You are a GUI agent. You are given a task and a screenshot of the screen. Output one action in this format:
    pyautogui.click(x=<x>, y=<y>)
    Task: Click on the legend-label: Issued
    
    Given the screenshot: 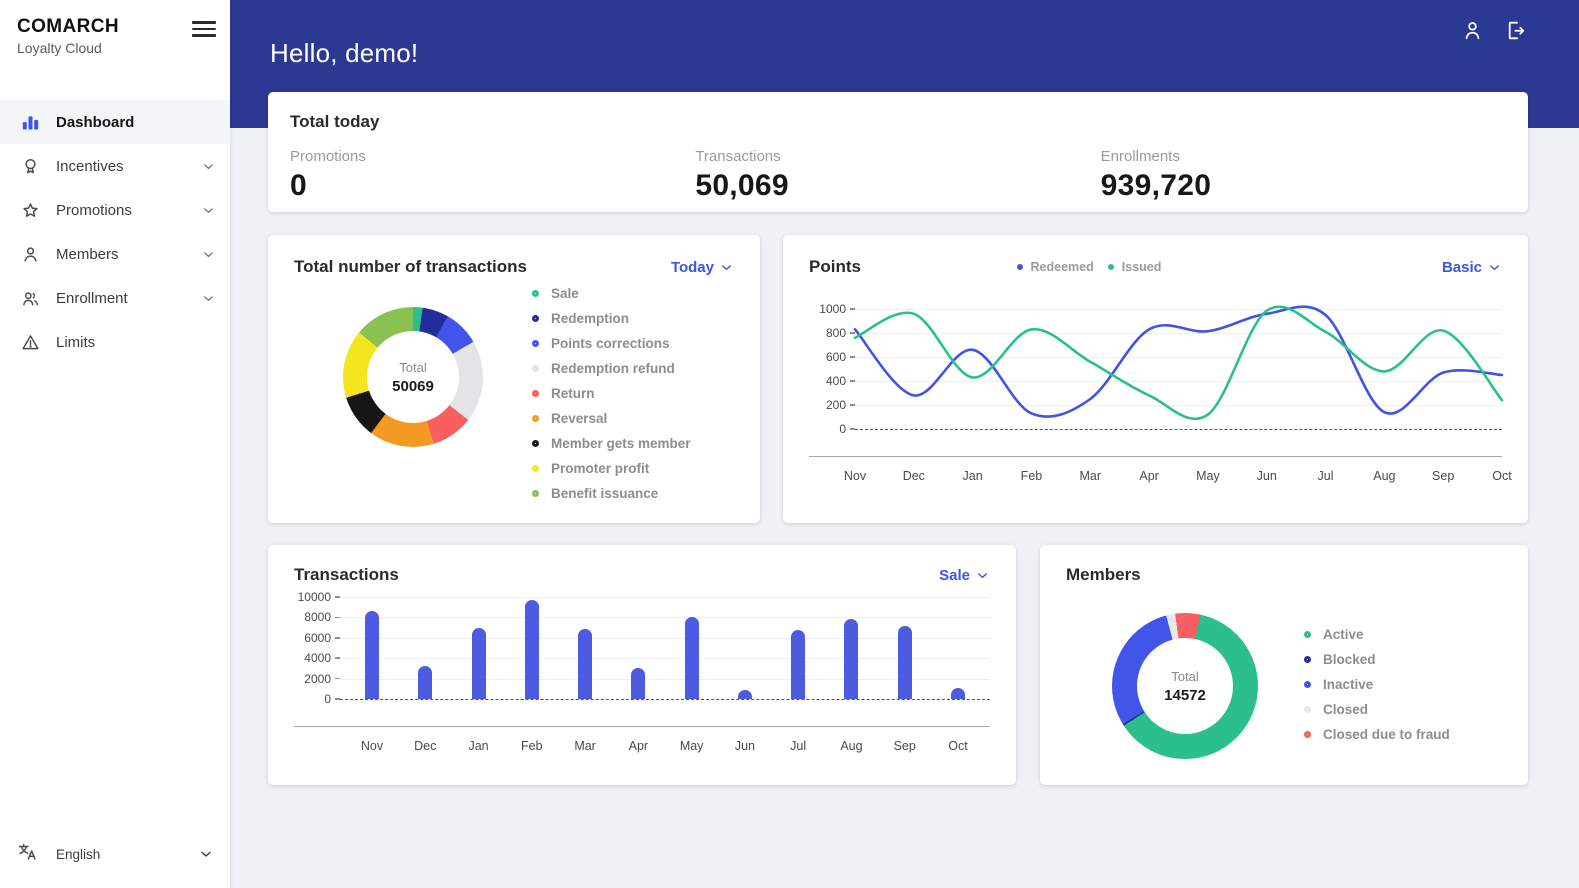 What is the action you would take?
    pyautogui.click(x=1141, y=267)
    